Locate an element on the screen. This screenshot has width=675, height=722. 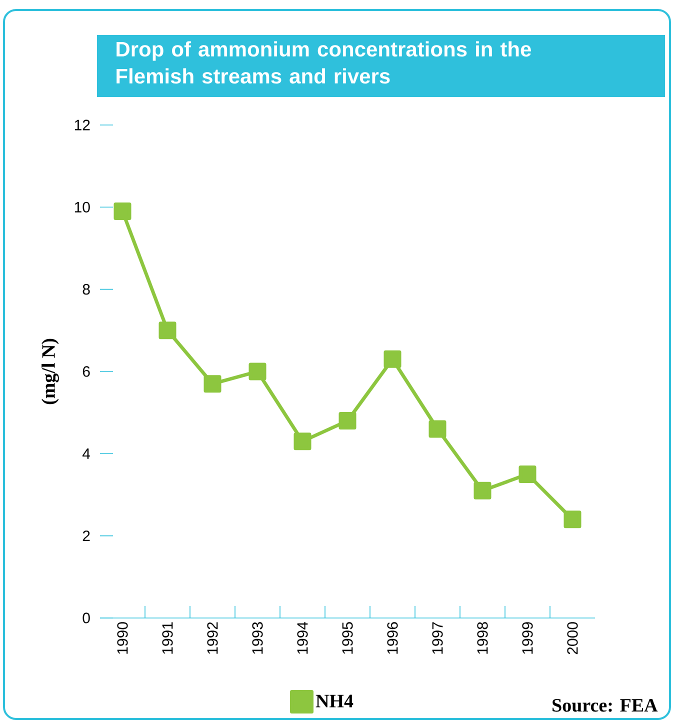
y-tick-label: 10 is located at coordinates (82, 207).